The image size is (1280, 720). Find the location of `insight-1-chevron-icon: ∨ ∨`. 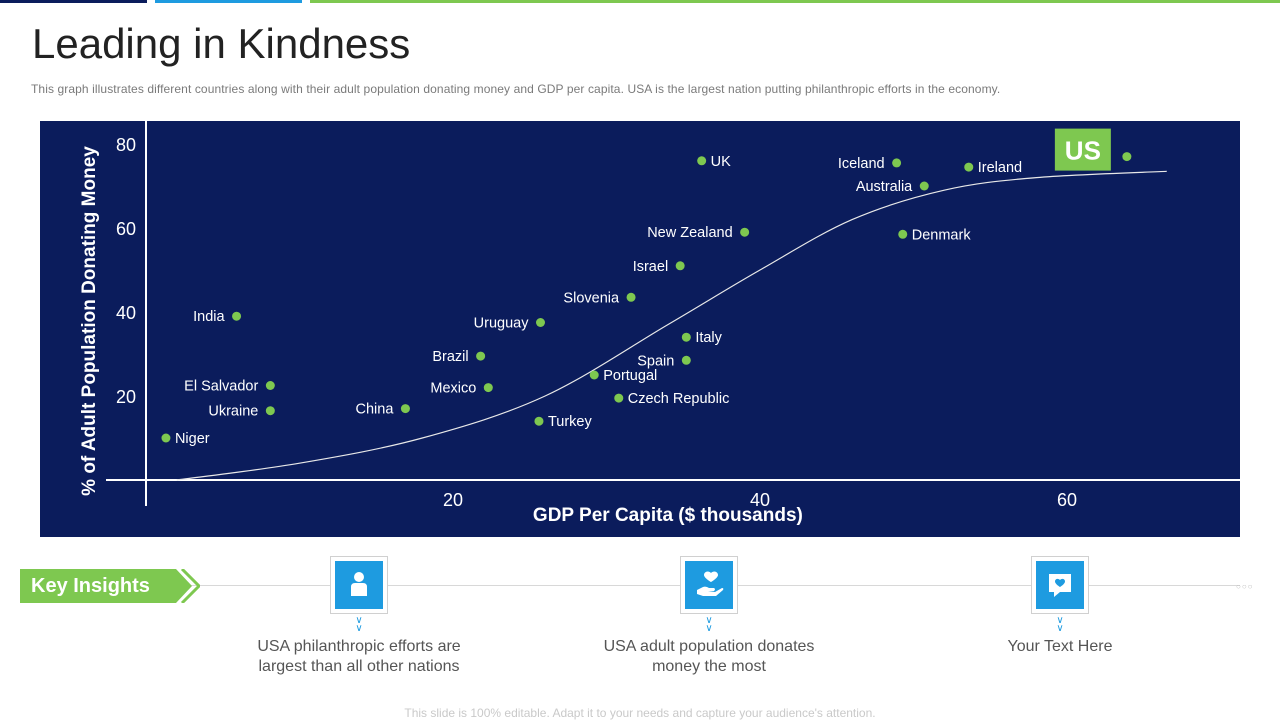

insight-1-chevron-icon: ∨ ∨ is located at coordinates (359, 624).